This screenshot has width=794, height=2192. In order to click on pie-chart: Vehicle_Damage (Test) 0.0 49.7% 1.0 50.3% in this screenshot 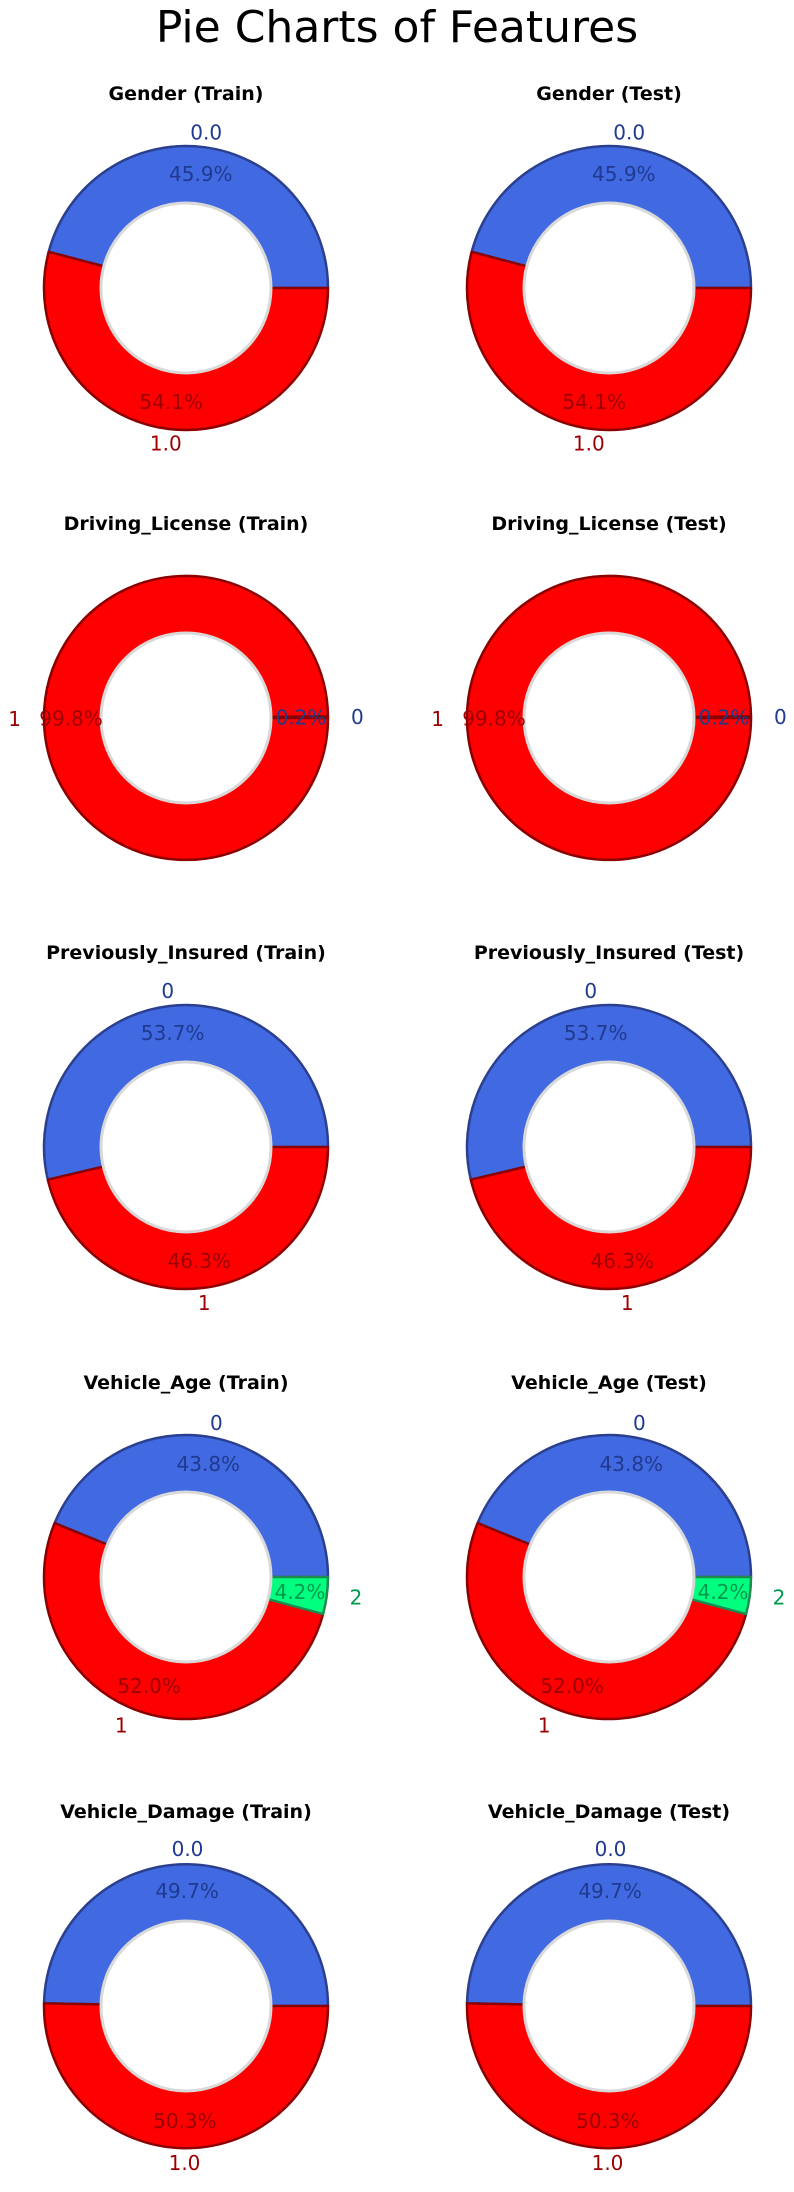, I will do `click(609, 1988)`.